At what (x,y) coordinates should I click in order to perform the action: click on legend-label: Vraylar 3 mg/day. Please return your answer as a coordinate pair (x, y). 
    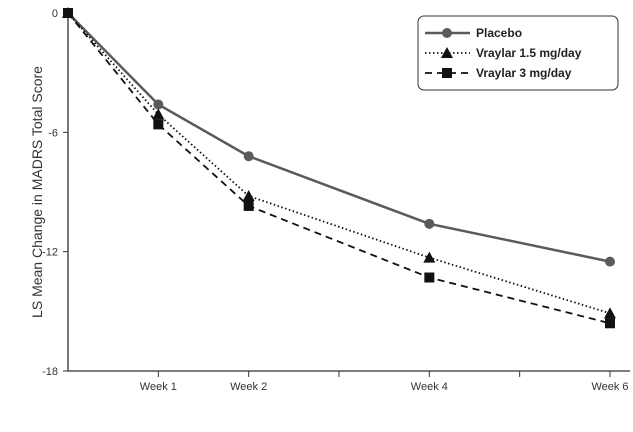
    Looking at the image, I should click on (524, 73).